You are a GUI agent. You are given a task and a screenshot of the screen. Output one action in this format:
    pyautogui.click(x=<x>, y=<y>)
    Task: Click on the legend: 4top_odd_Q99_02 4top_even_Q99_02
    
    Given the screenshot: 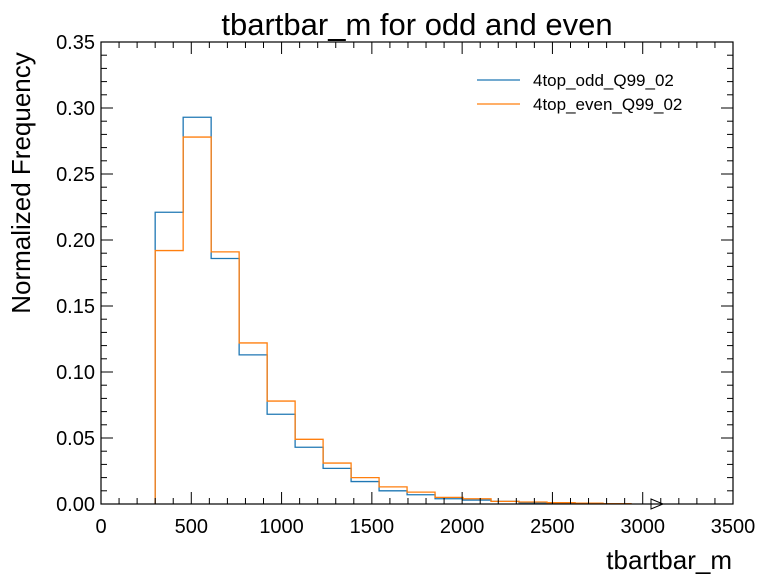 What is the action you would take?
    pyautogui.click(x=579, y=92)
    